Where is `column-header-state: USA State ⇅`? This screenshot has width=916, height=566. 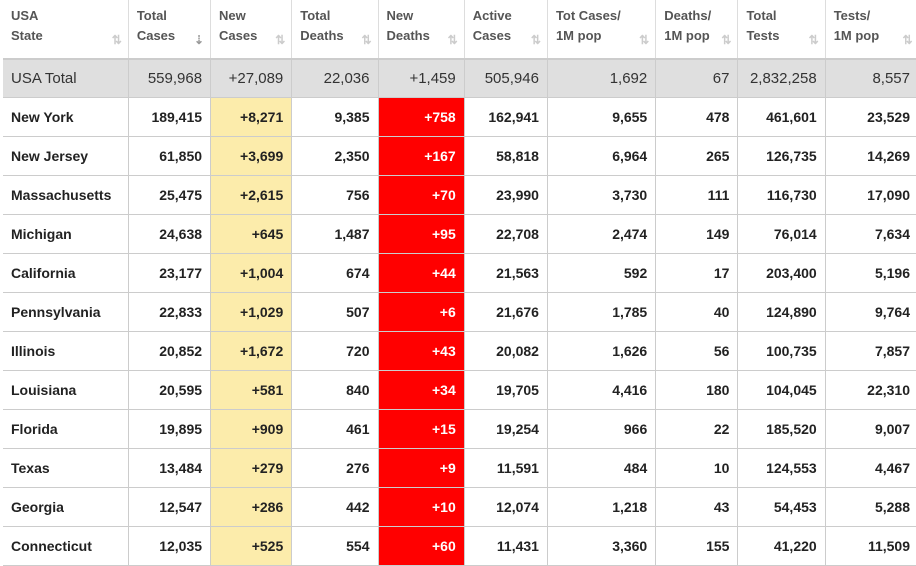 column-header-state: USA State ⇅ is located at coordinates (66, 30).